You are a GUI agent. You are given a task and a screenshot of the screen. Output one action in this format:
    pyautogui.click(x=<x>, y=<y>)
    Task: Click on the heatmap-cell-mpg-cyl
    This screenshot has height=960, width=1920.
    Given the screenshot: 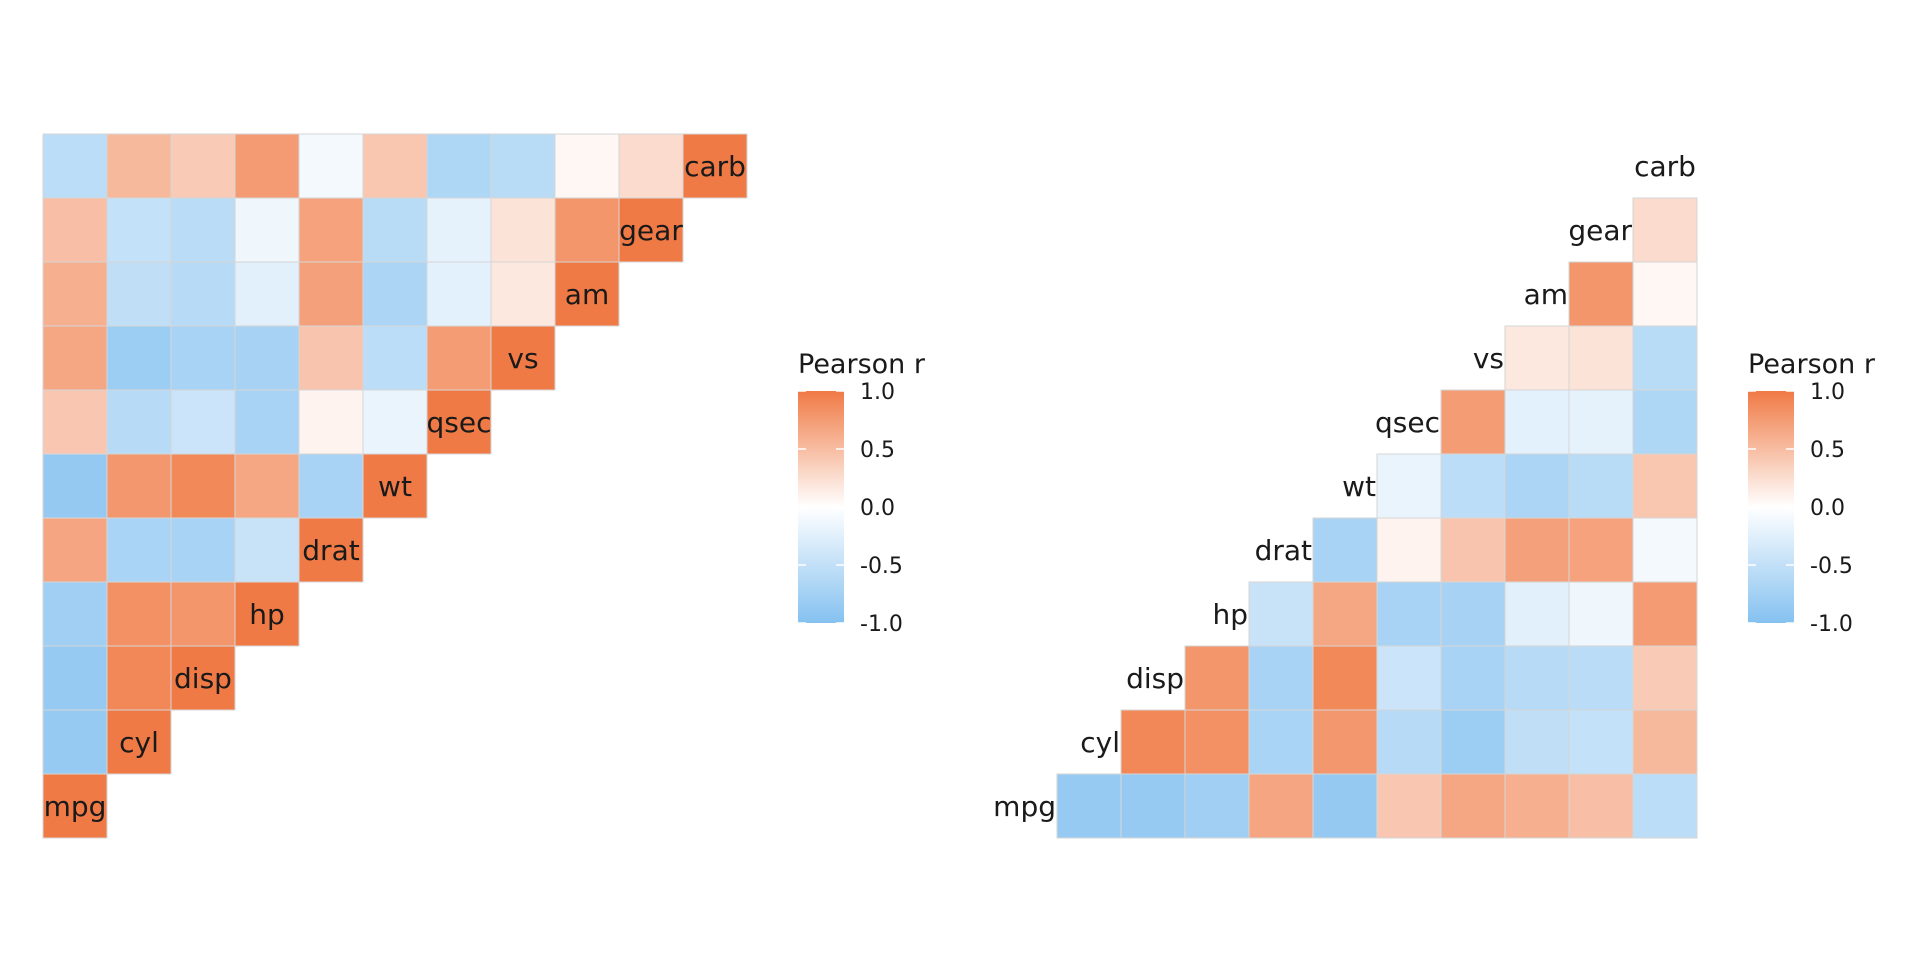 What is the action you would take?
    pyautogui.click(x=1089, y=806)
    